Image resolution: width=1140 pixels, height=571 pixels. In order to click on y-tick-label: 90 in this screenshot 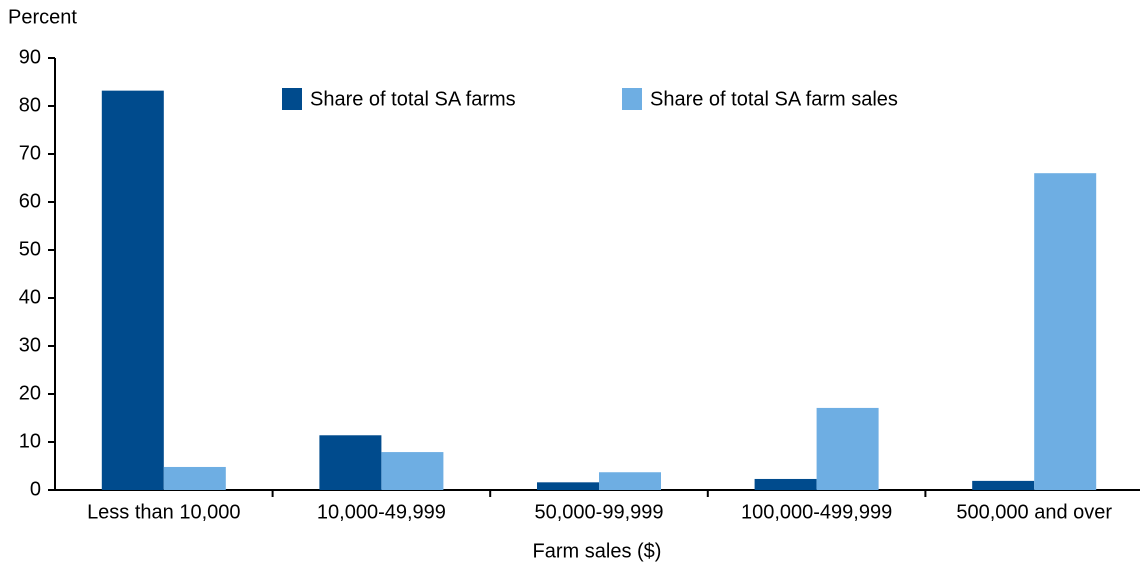, I will do `click(30, 57)`.